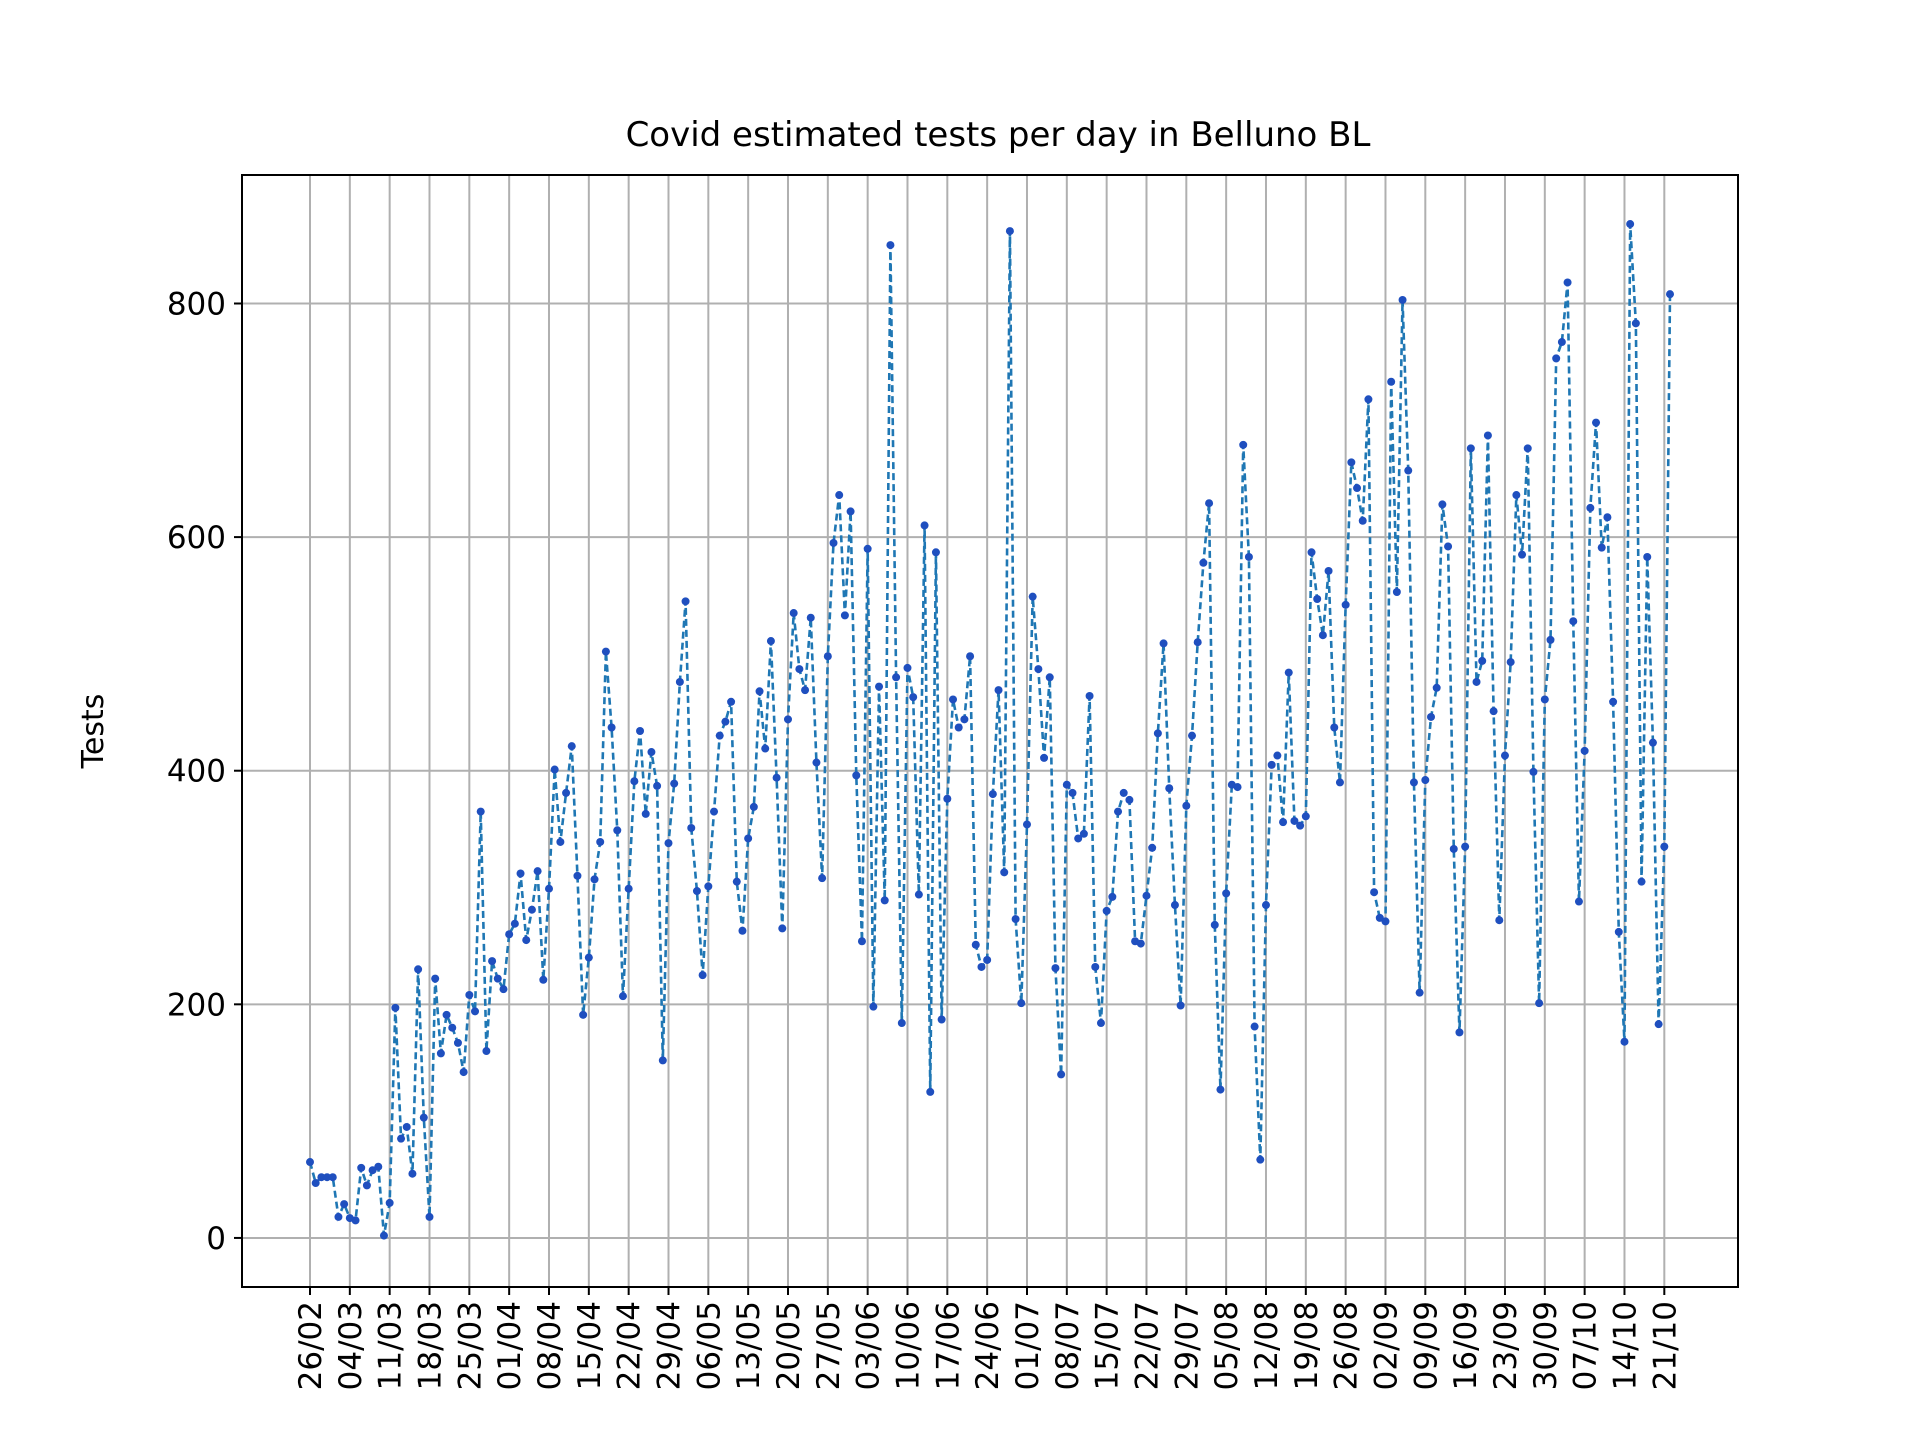 This screenshot has height=1445, width=1920. I want to click on y-tick-label: 400, so click(196, 772).